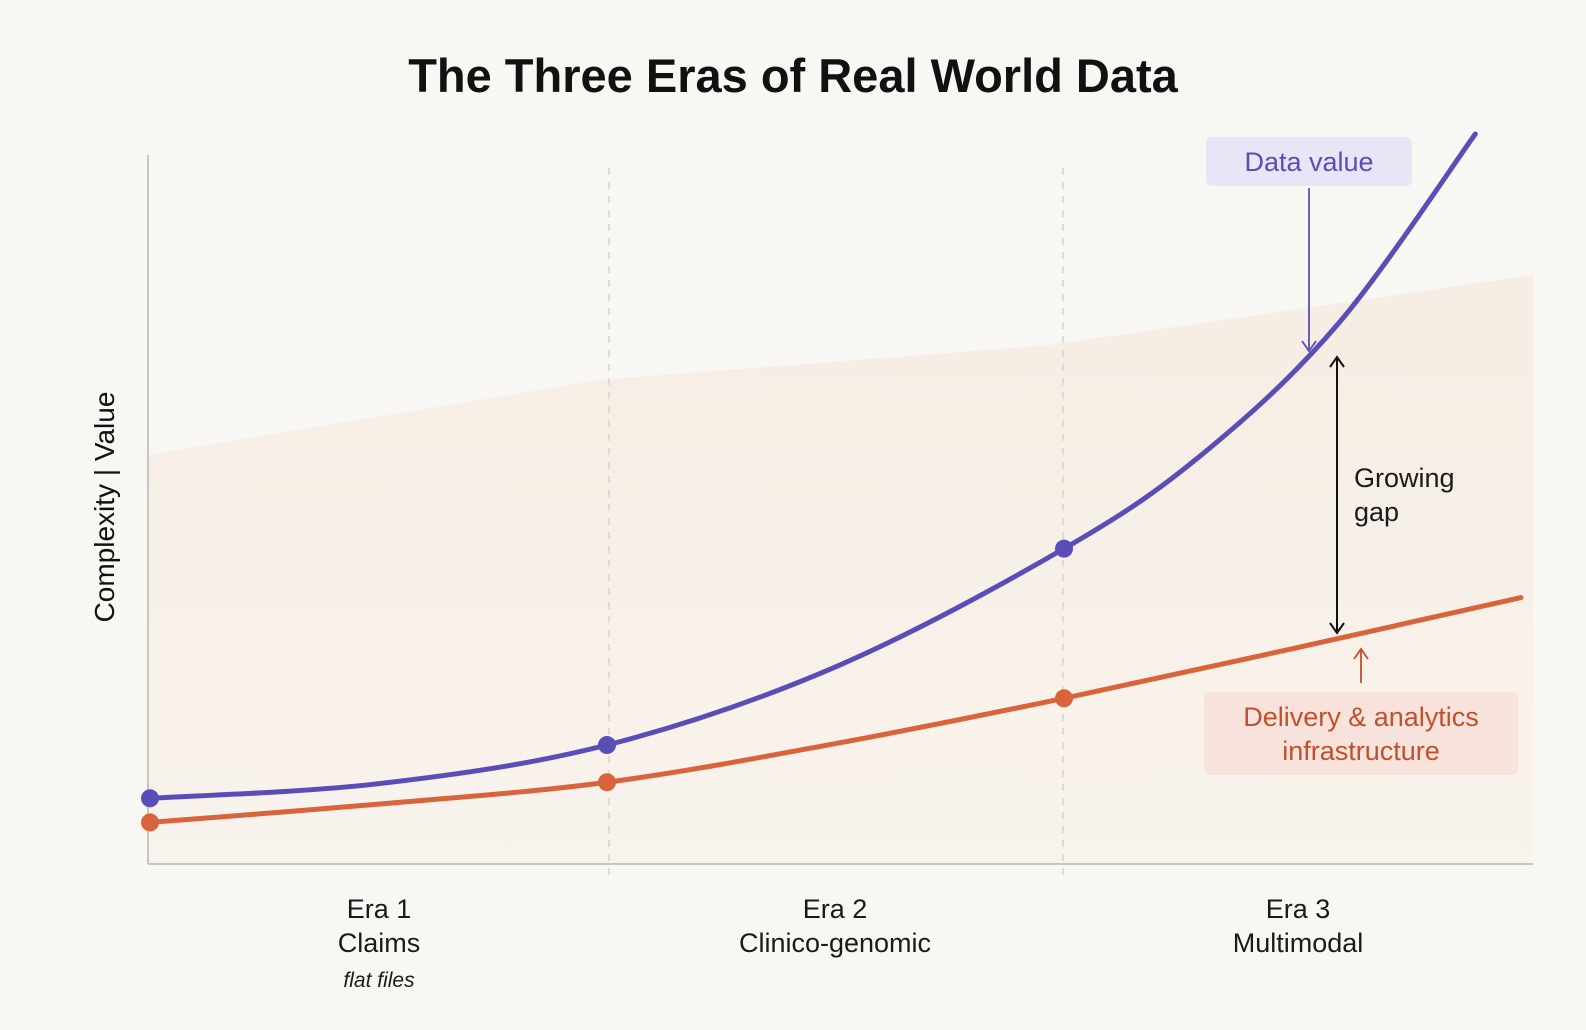 The width and height of the screenshot is (1586, 1030). I want to click on era-3-name: Era 3, so click(1298, 909).